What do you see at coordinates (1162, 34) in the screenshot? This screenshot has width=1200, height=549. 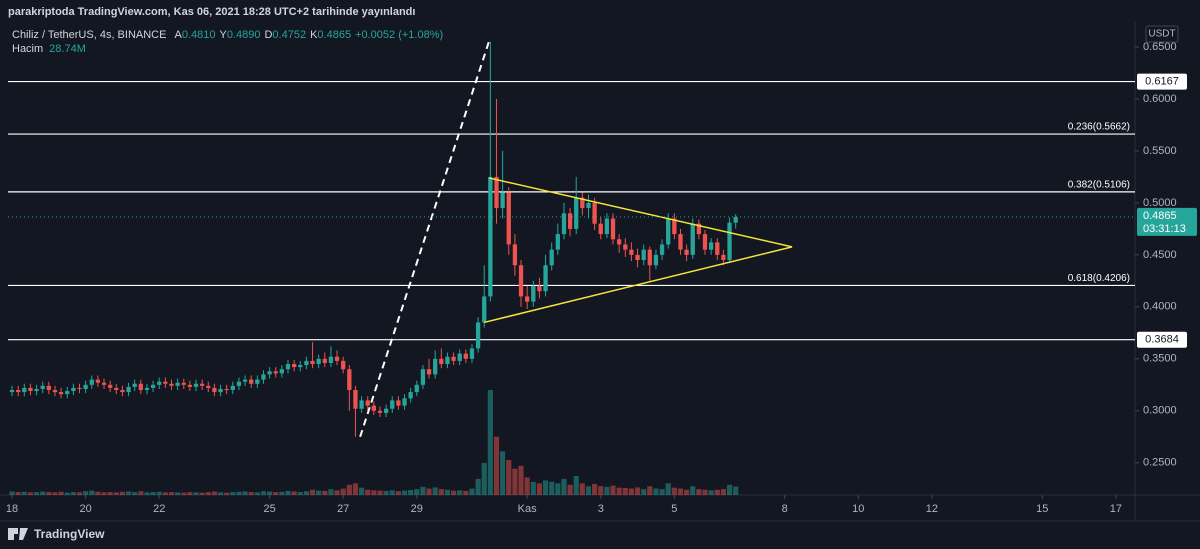 I see `currency-box` at bounding box center [1162, 34].